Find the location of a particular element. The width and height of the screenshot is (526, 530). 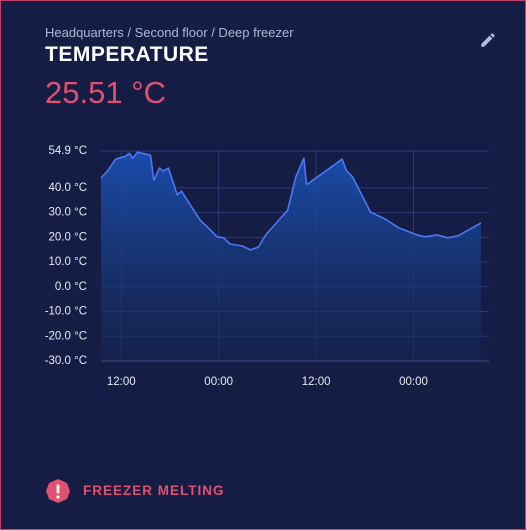

edit-button is located at coordinates (488, 40).